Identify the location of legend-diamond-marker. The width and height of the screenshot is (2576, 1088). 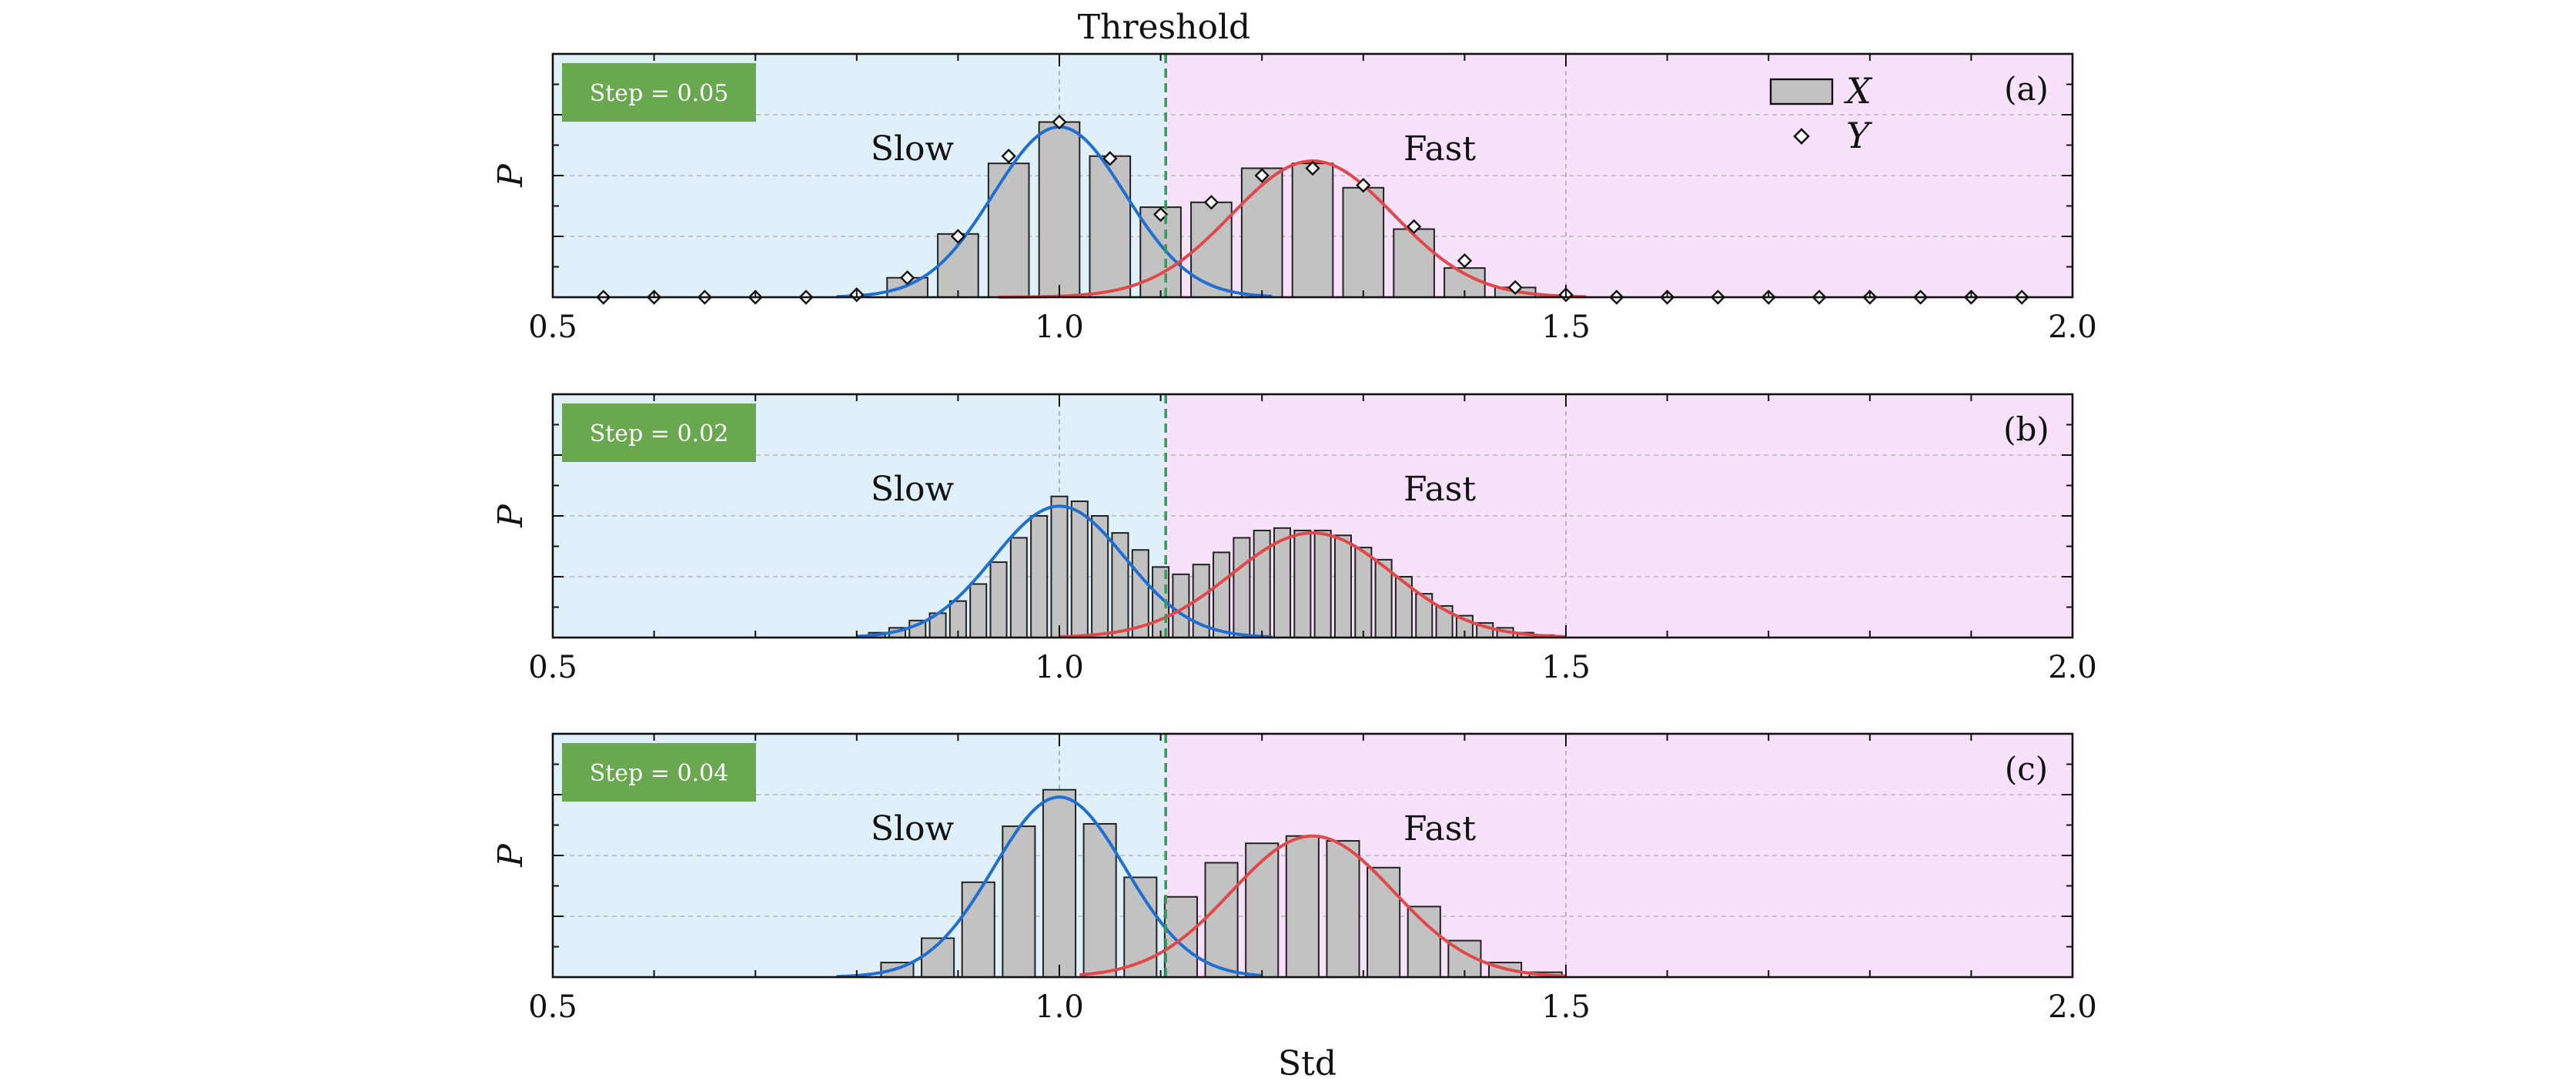
(1801, 136).